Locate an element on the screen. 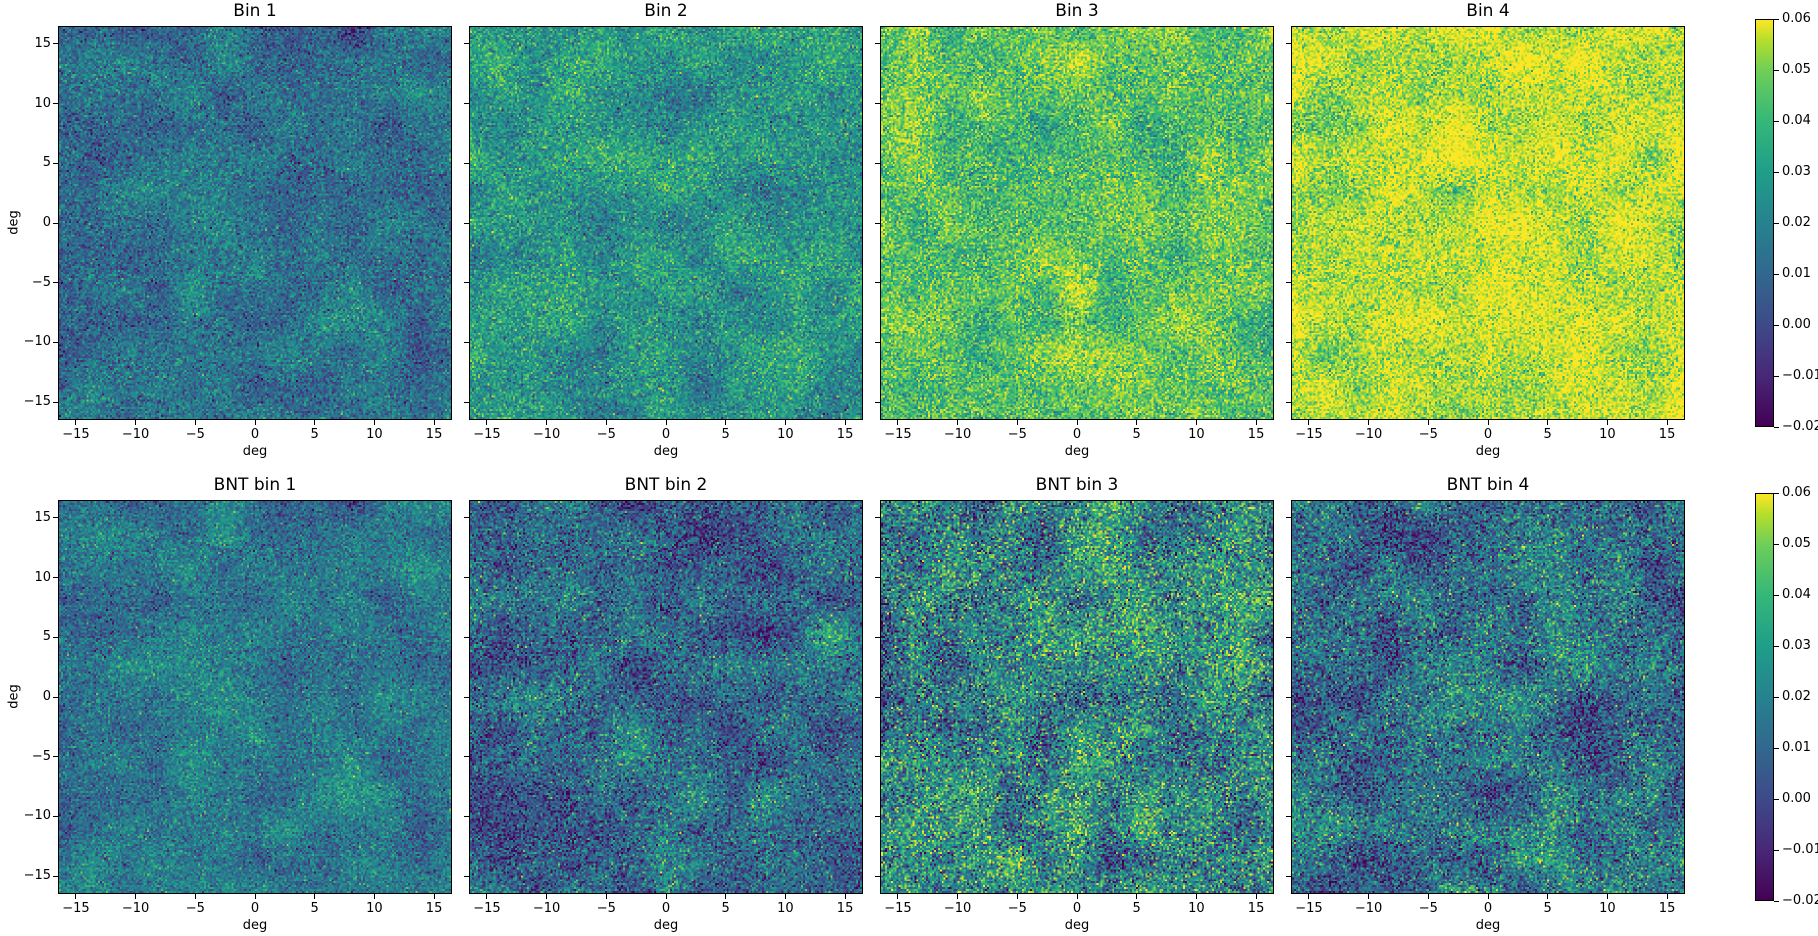 Image resolution: width=1818 pixels, height=936 pixels. colorbar-tick-label: 0.05 is located at coordinates (1796, 543).